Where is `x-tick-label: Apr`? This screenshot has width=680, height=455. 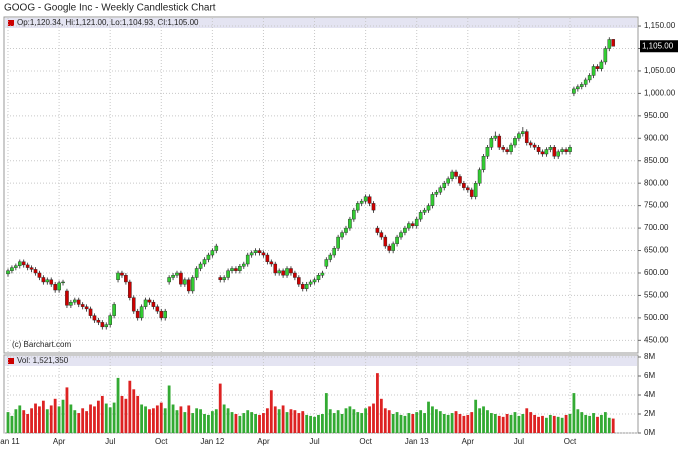 x-tick-label: Apr is located at coordinates (263, 441).